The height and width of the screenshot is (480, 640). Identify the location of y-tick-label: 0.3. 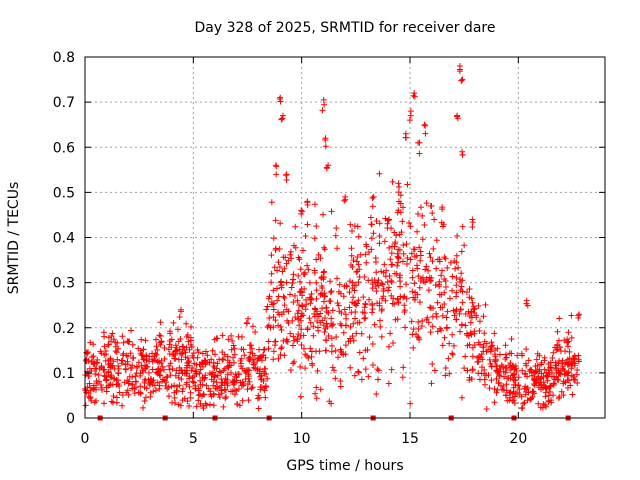
(64, 284).